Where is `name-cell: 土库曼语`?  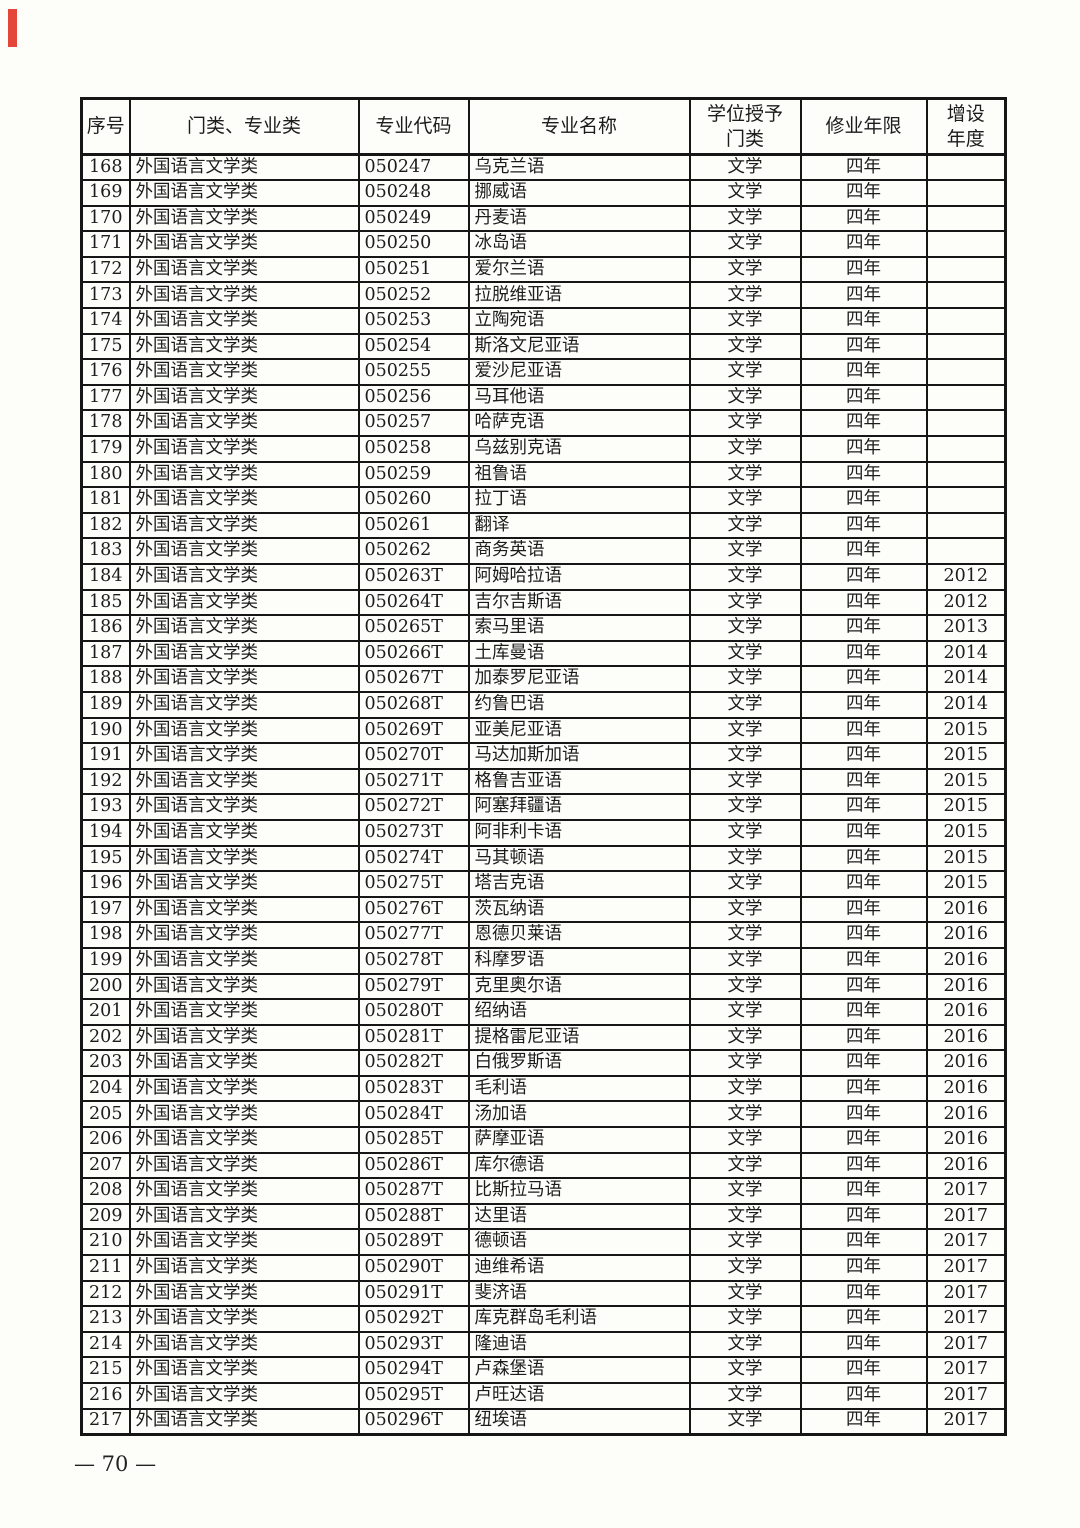
name-cell: 土库曼语 is located at coordinates (579, 653).